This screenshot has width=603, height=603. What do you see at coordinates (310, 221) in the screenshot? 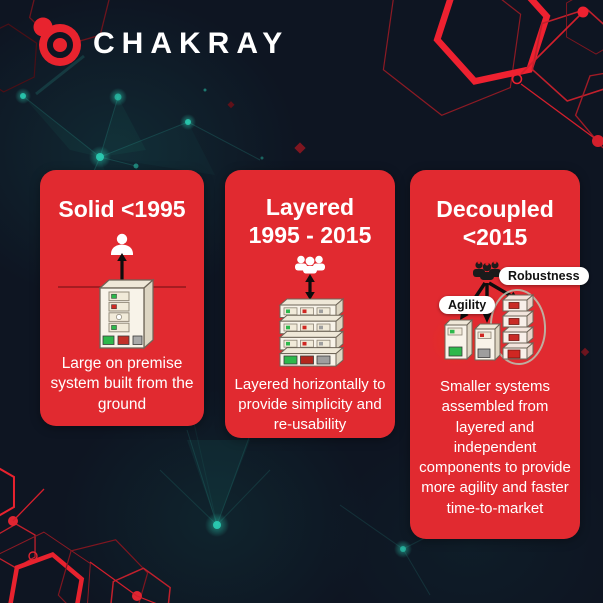
I see `card-title: Layered 1995 - 2015` at bounding box center [310, 221].